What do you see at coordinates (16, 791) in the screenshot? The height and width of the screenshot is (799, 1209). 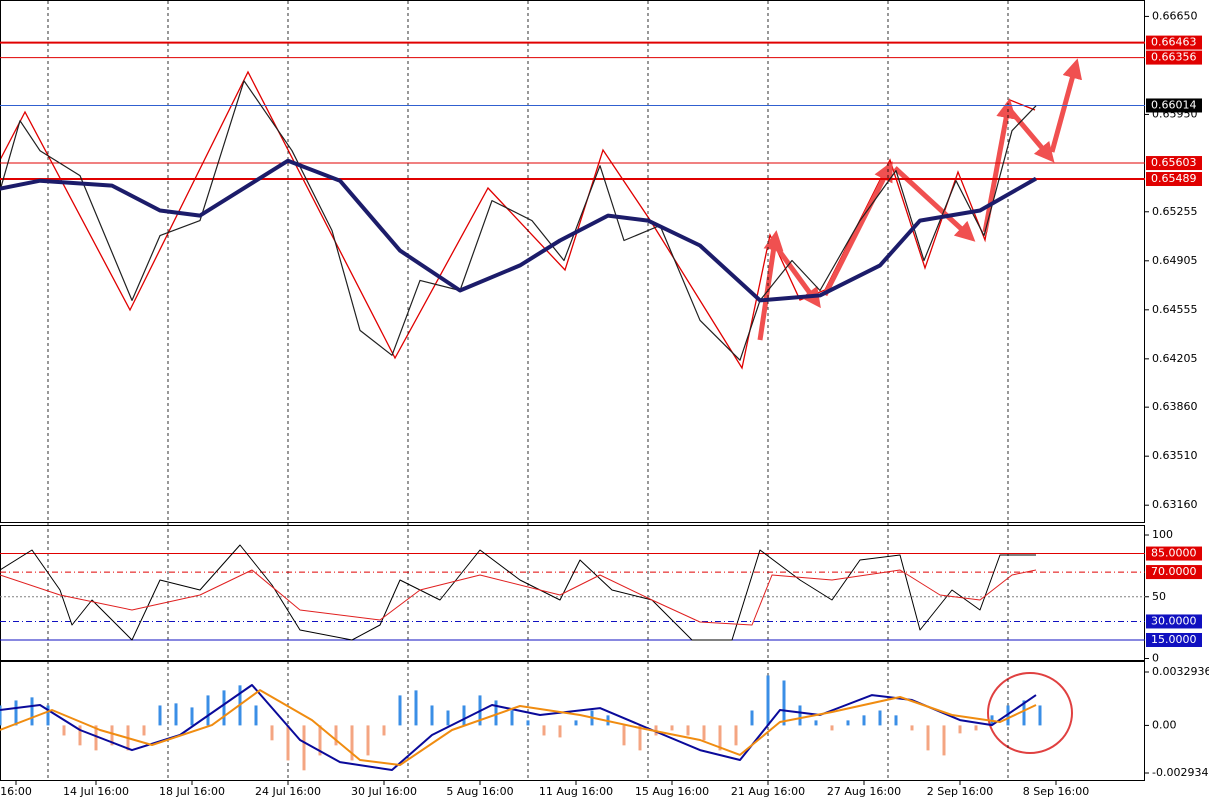 I see `x-tick-label: 16:00` at bounding box center [16, 791].